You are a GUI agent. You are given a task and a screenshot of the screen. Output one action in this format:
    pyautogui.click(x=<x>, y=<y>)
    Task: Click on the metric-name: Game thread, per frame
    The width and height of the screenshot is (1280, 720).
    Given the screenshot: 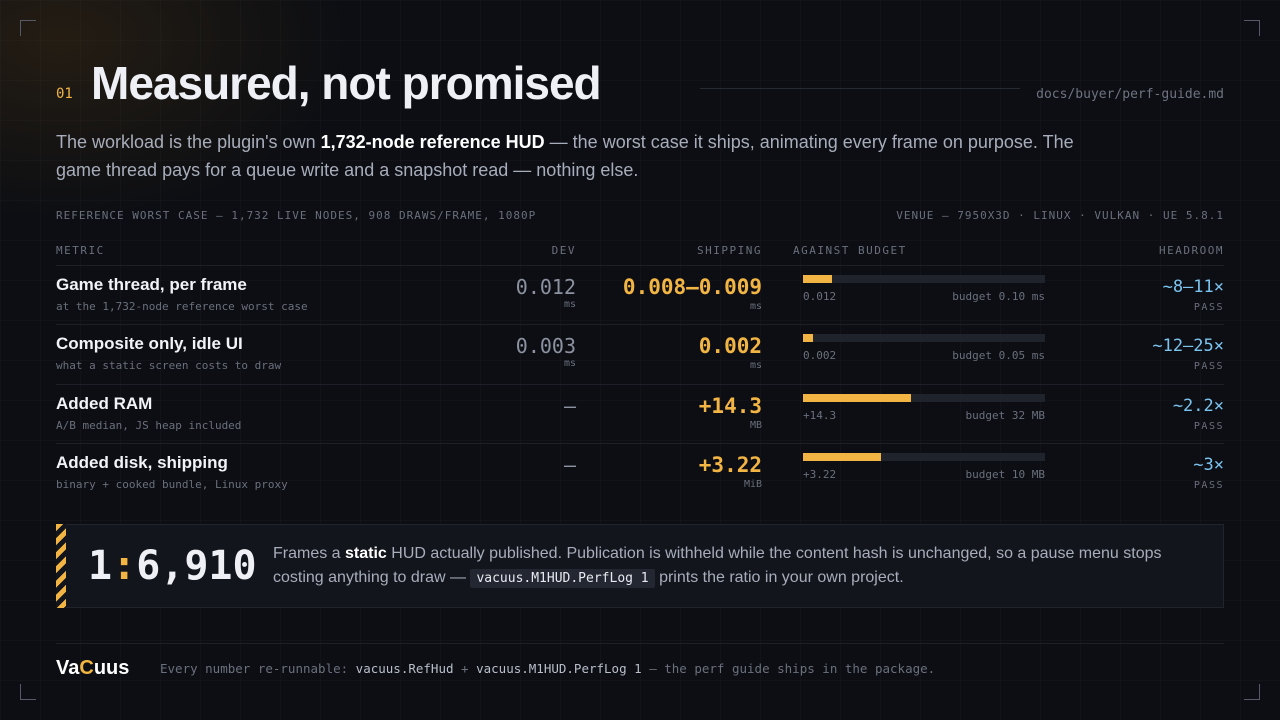 What is the action you would take?
    pyautogui.click(x=151, y=284)
    